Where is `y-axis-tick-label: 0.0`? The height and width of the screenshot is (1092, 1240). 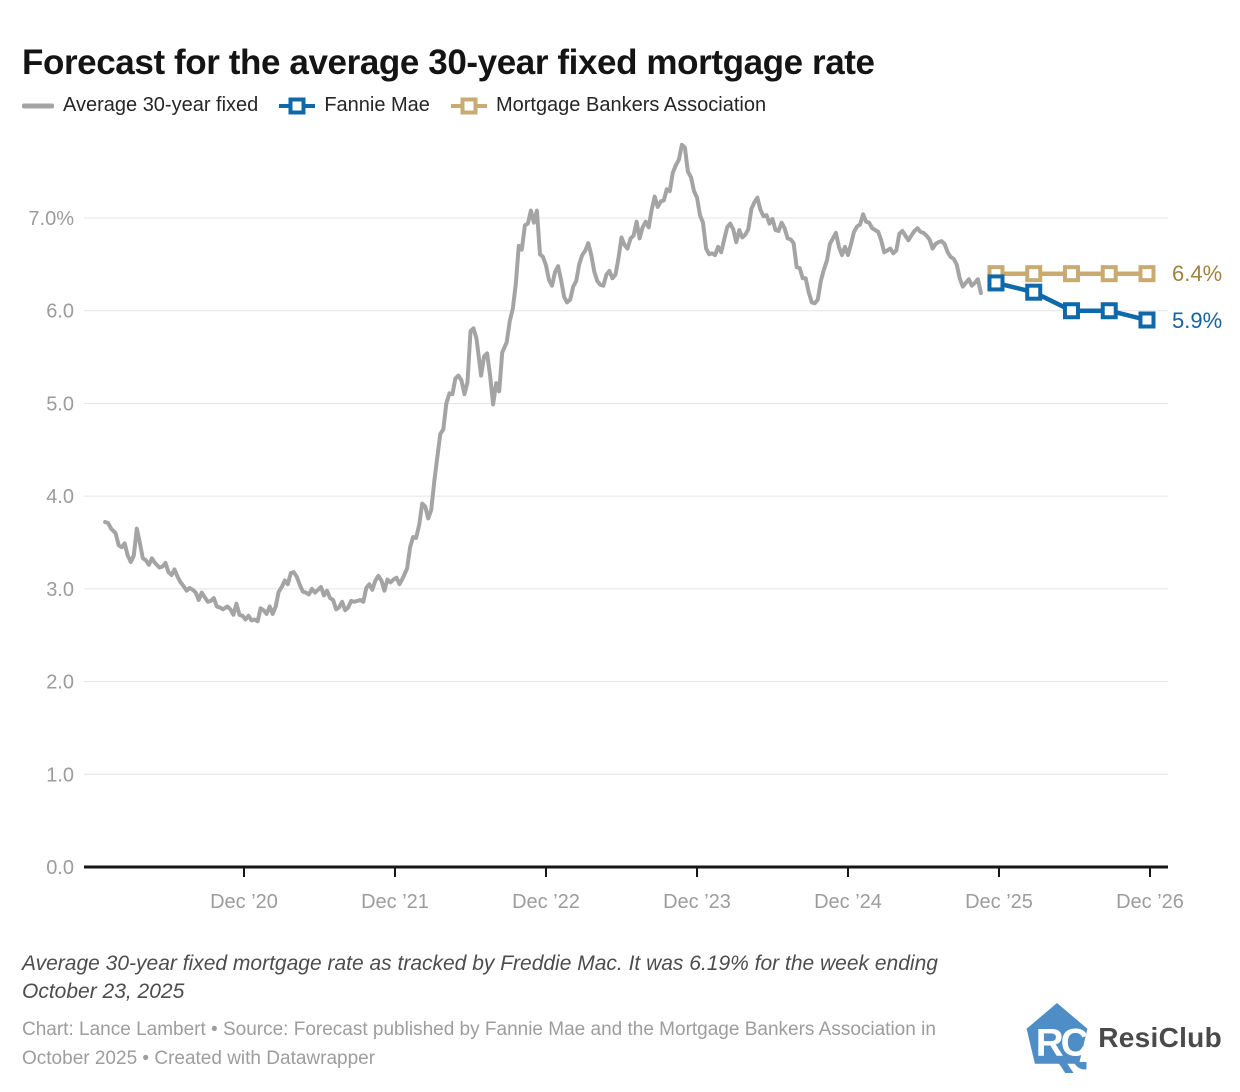 y-axis-tick-label: 0.0 is located at coordinates (60, 868).